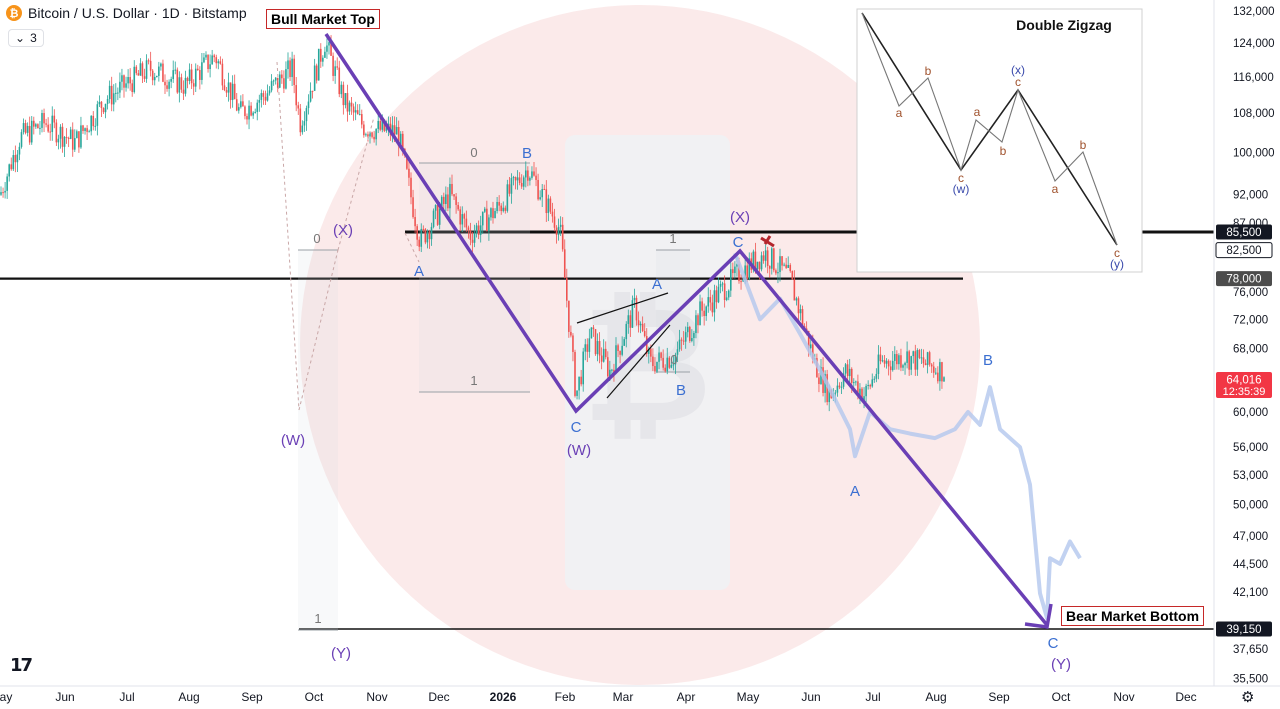  What do you see at coordinates (1250, 320) in the screenshot?
I see `y-tick-label: 72,000` at bounding box center [1250, 320].